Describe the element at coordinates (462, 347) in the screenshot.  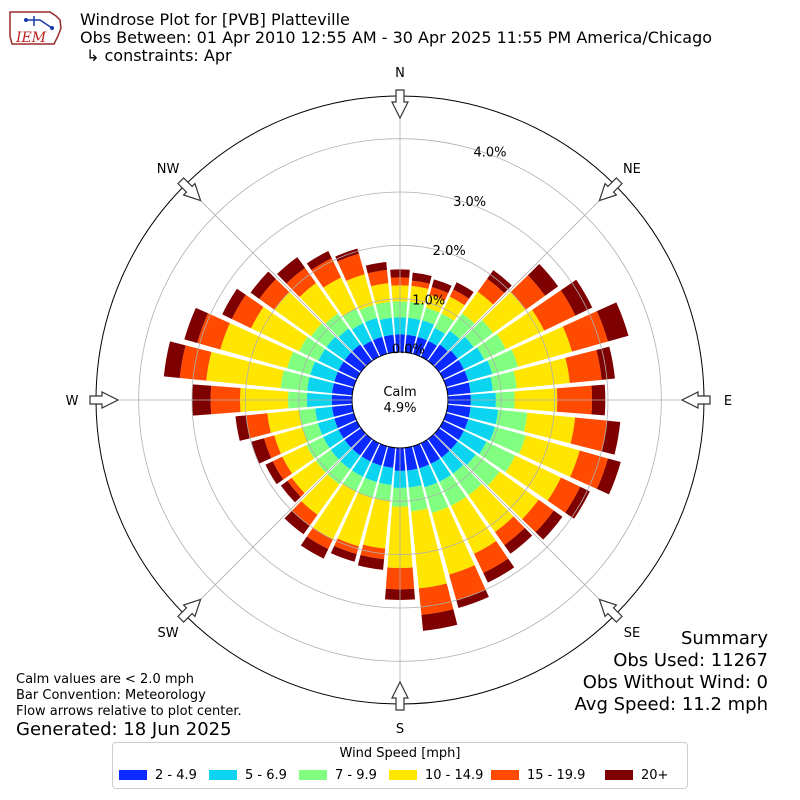
I see `bar-dir50-bin1` at that location.